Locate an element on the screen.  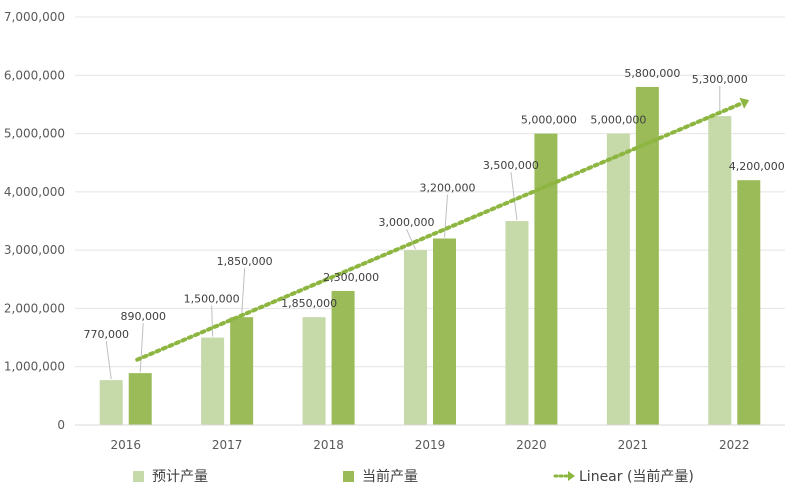
x-tick-label: 2021 is located at coordinates (633, 445).